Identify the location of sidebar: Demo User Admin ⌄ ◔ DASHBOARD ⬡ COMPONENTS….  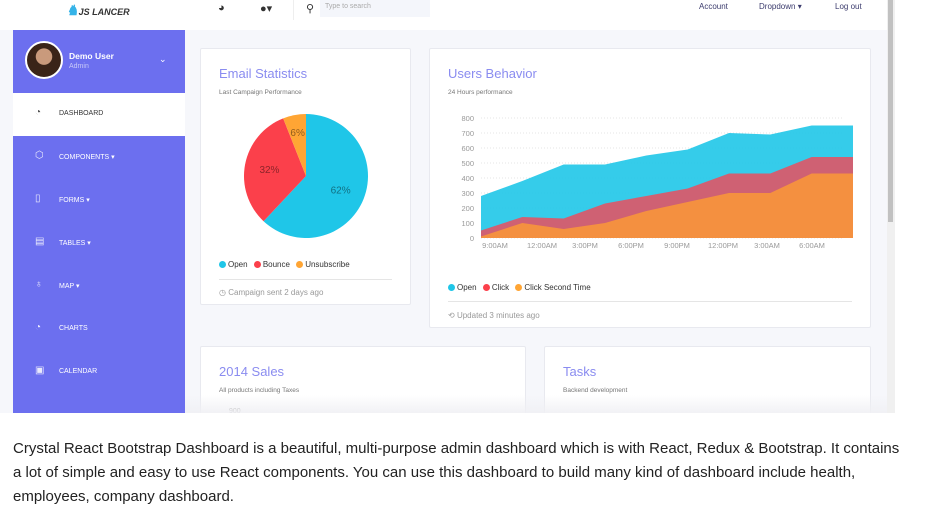
(99, 221).